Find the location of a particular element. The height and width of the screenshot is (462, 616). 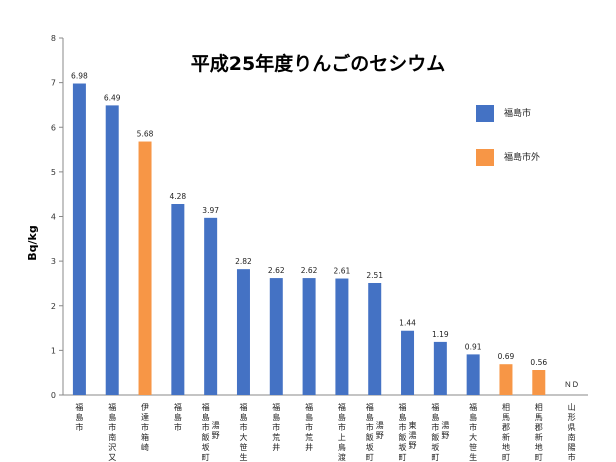

y-tick-label: 6 is located at coordinates (53, 127).